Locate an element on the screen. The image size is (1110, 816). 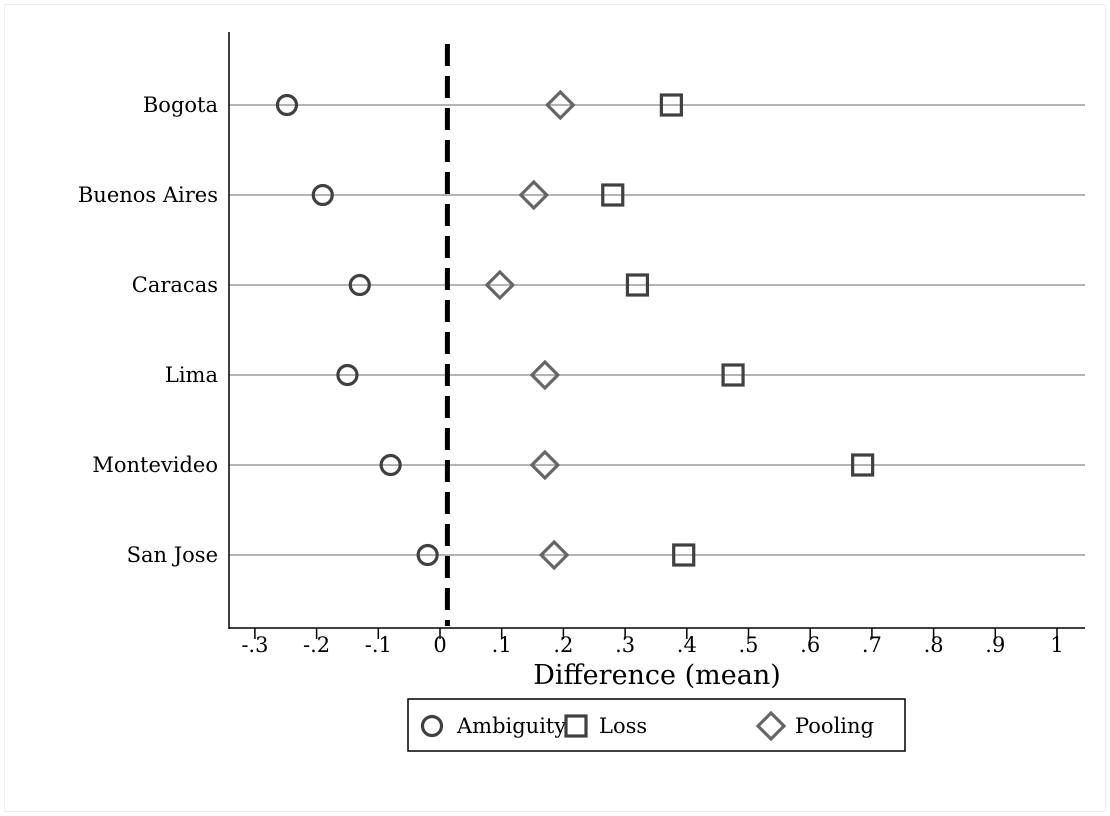
legend-ambiguity-marker is located at coordinates (432, 726).